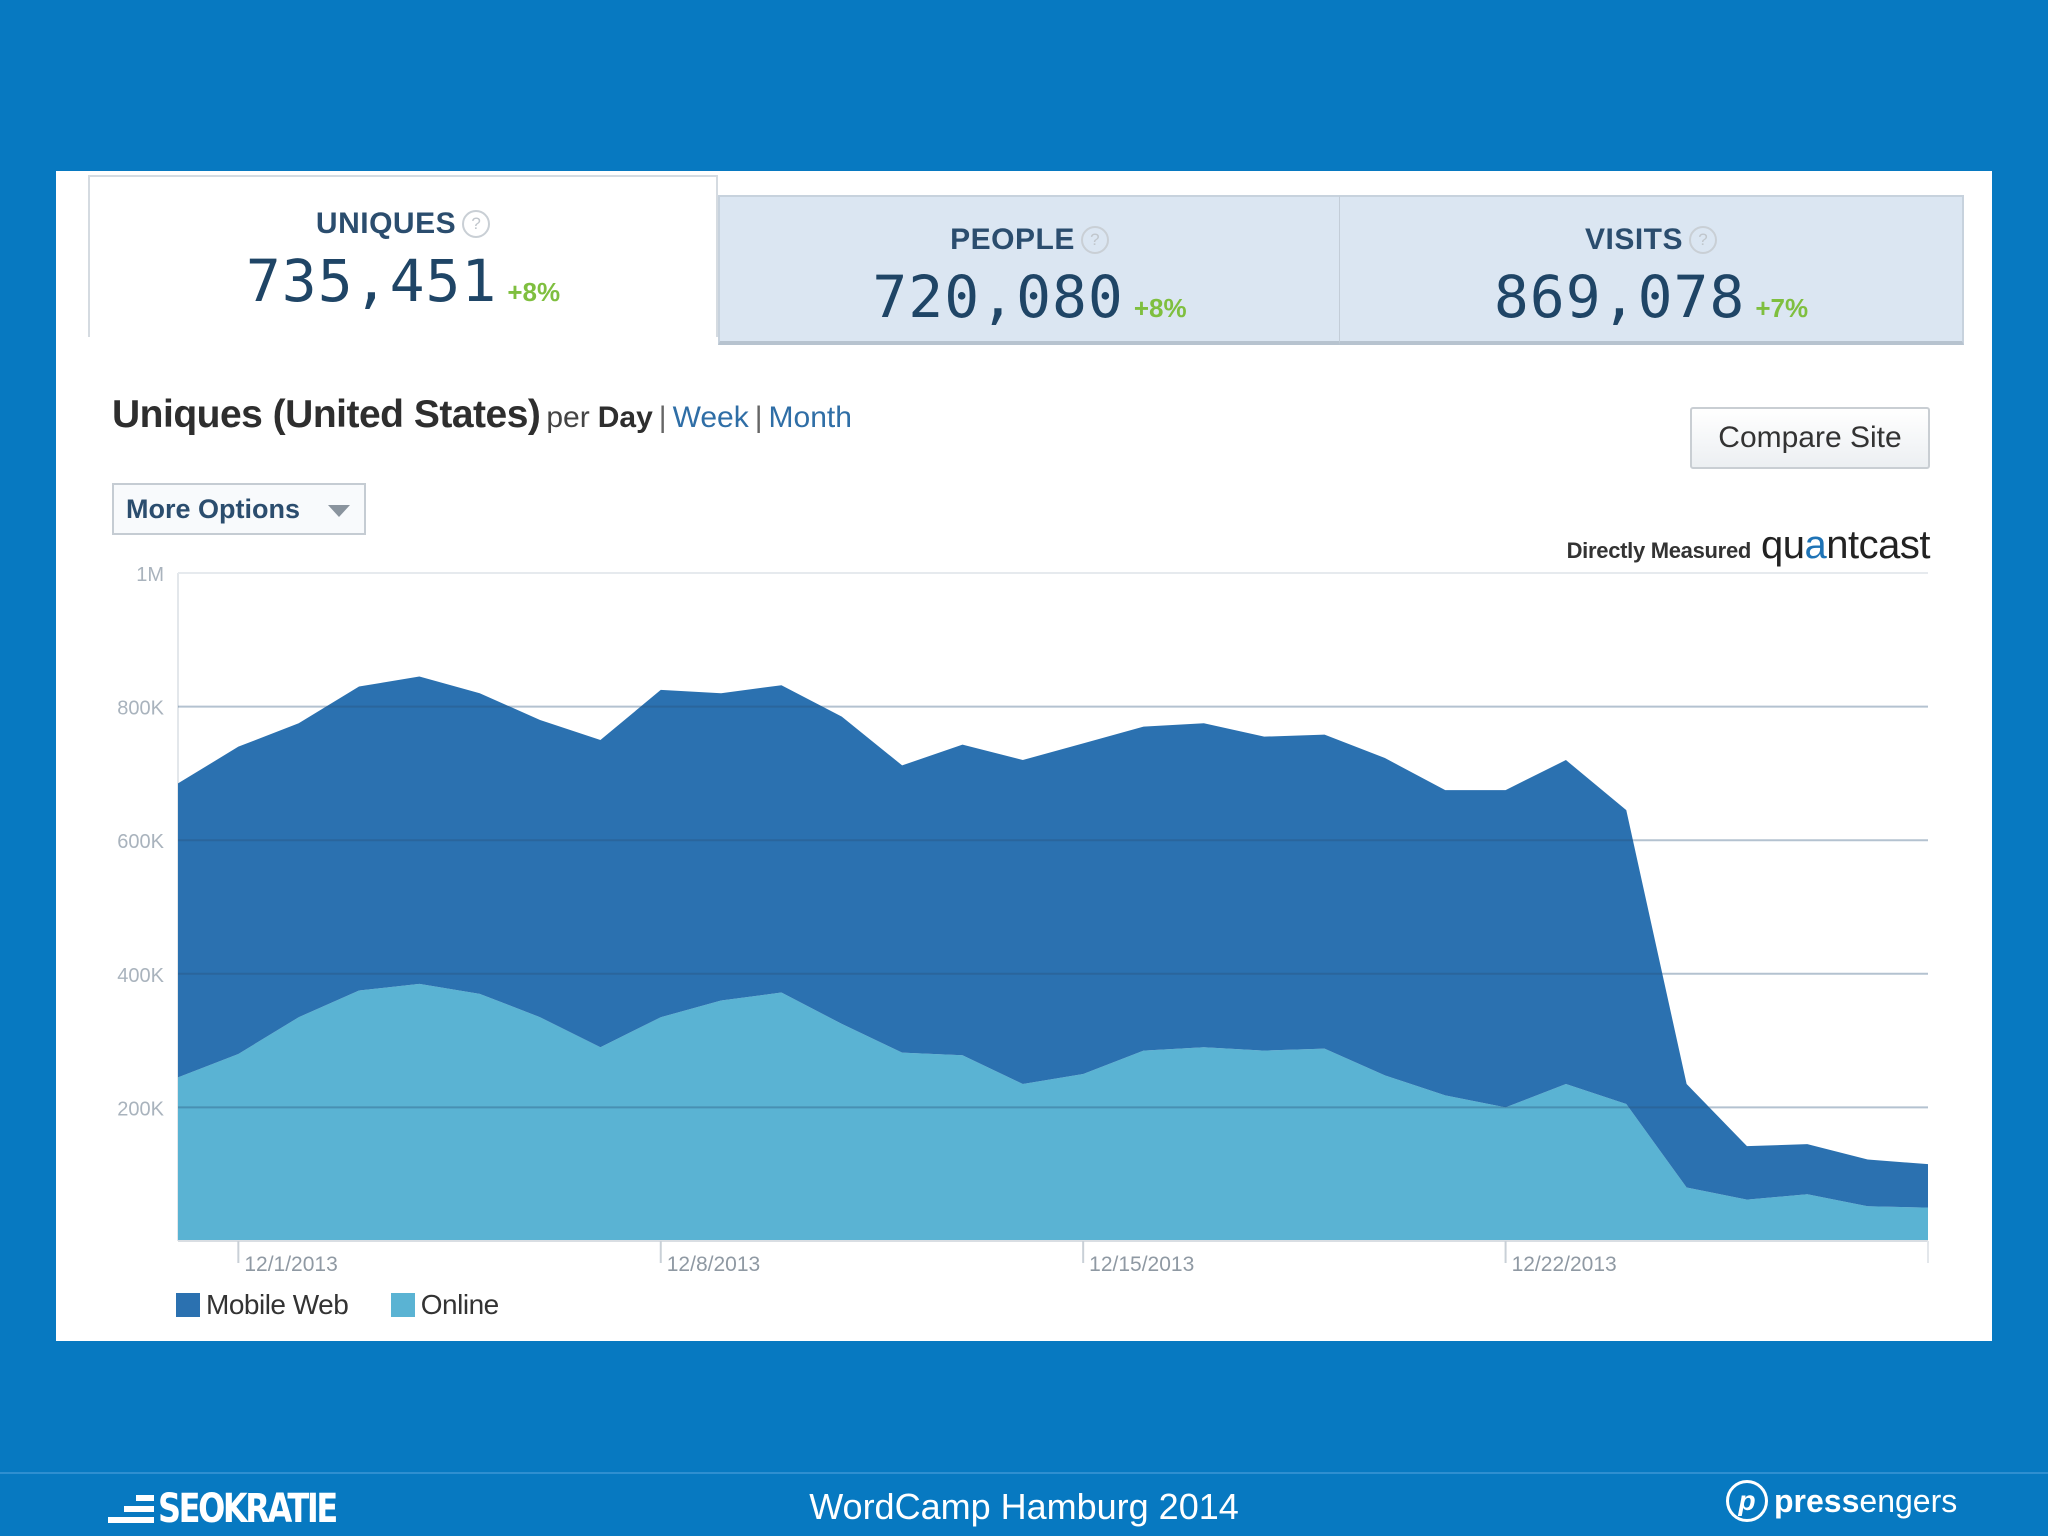 Image resolution: width=2048 pixels, height=1536 pixels. I want to click on pressengers-text-rest: engers, so click(1908, 1500).